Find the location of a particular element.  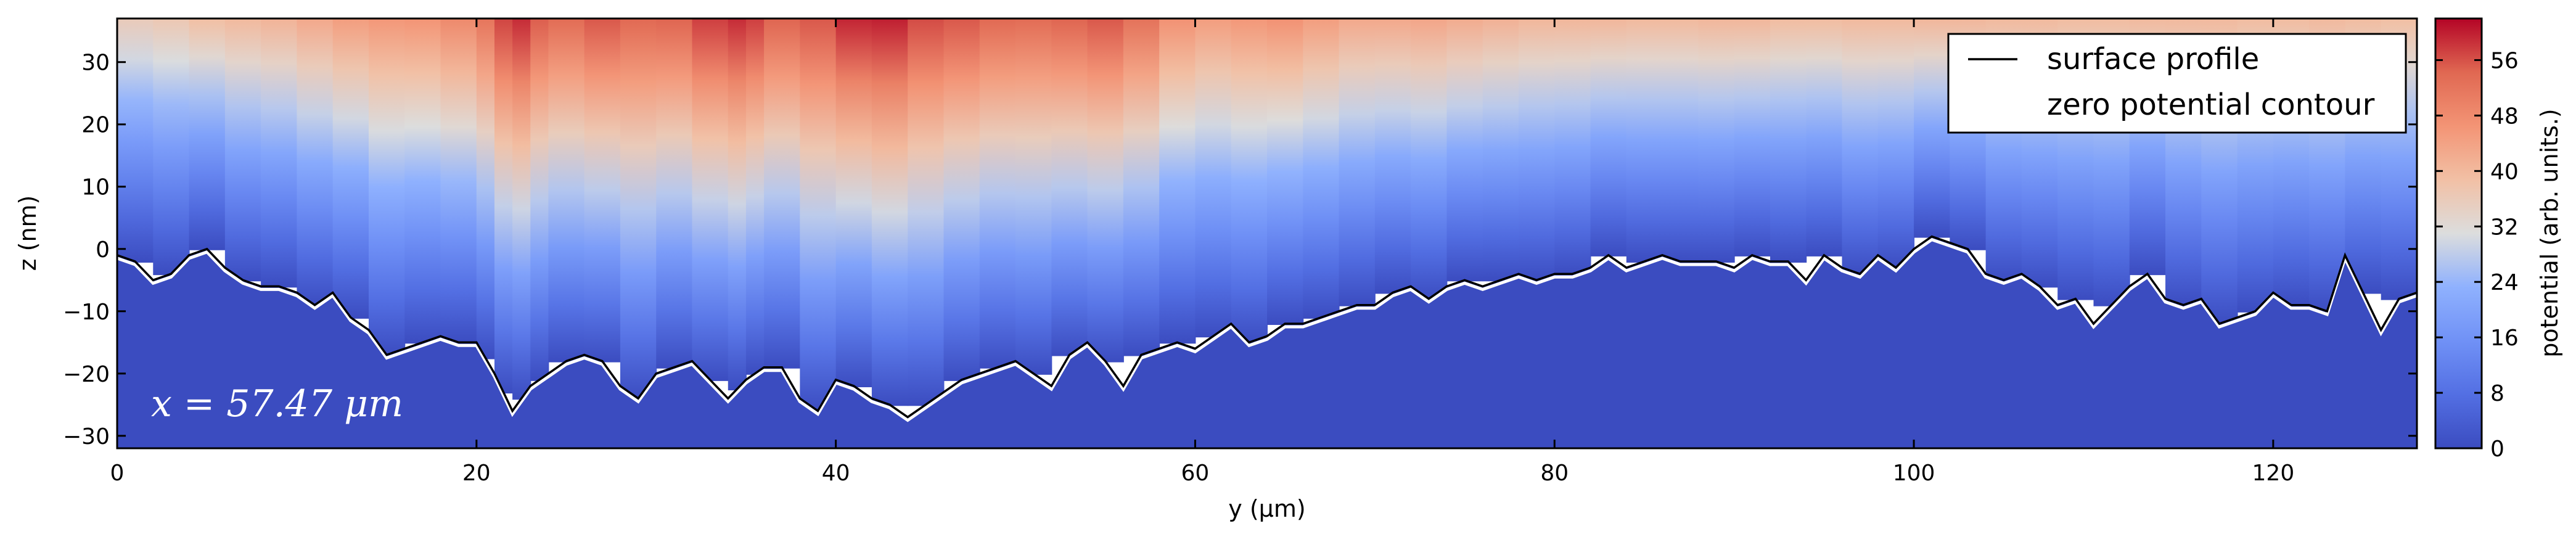

colorbar-tick-label: 8 is located at coordinates (2497, 393).